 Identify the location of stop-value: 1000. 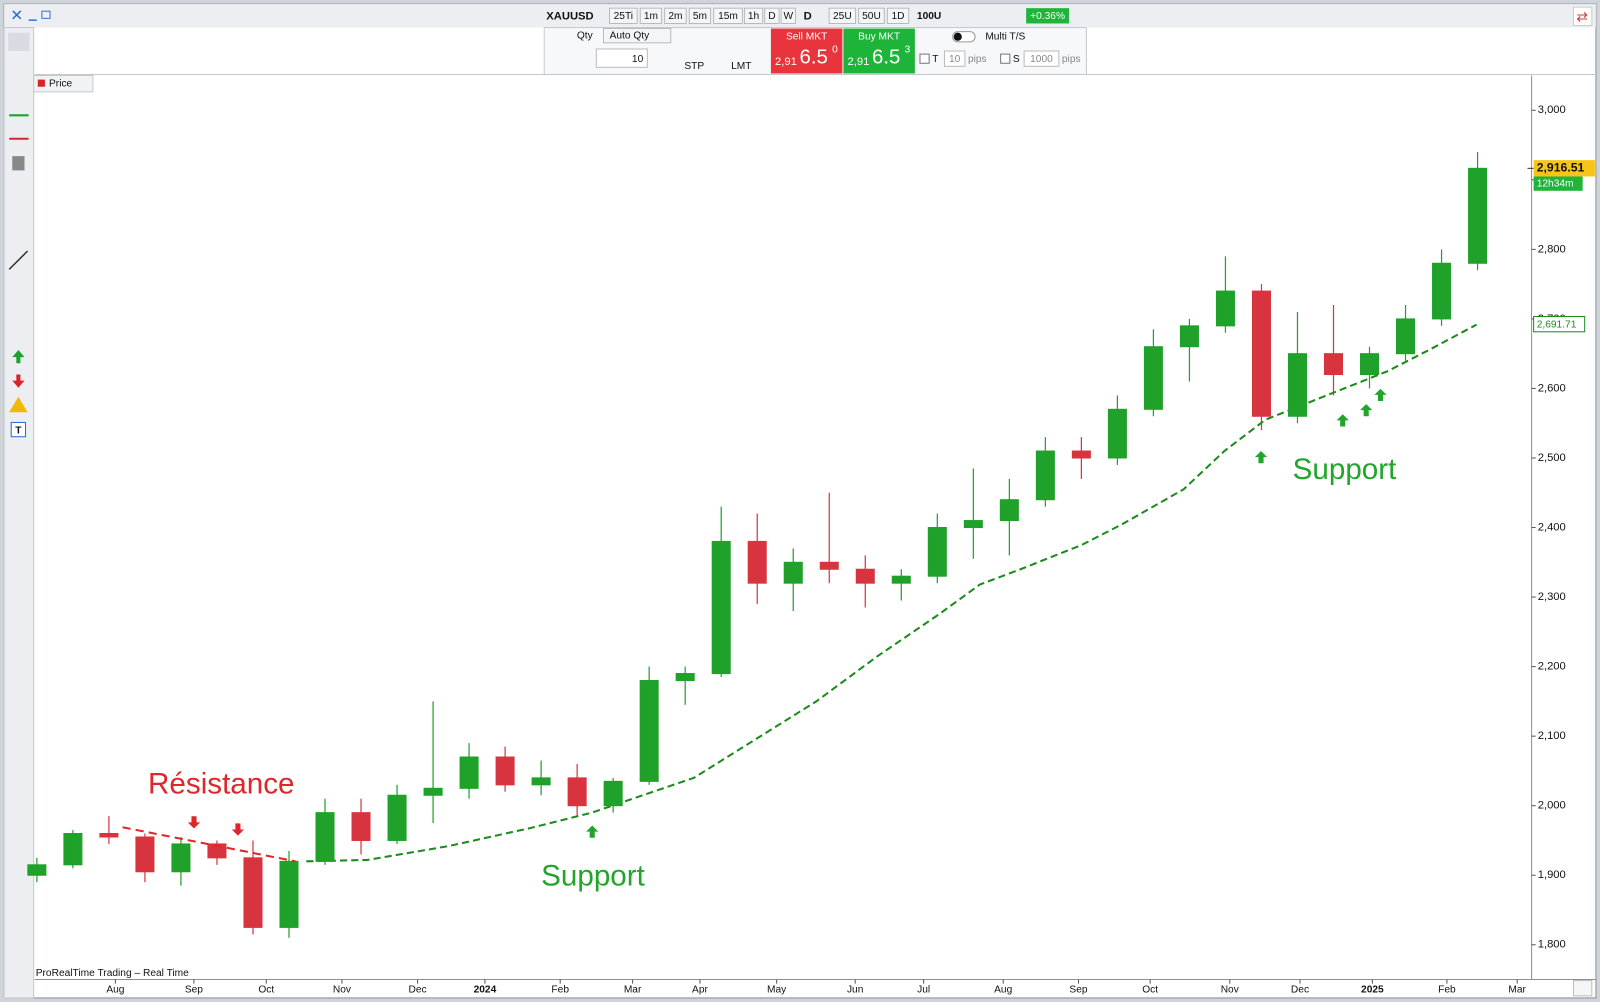
(1041, 59).